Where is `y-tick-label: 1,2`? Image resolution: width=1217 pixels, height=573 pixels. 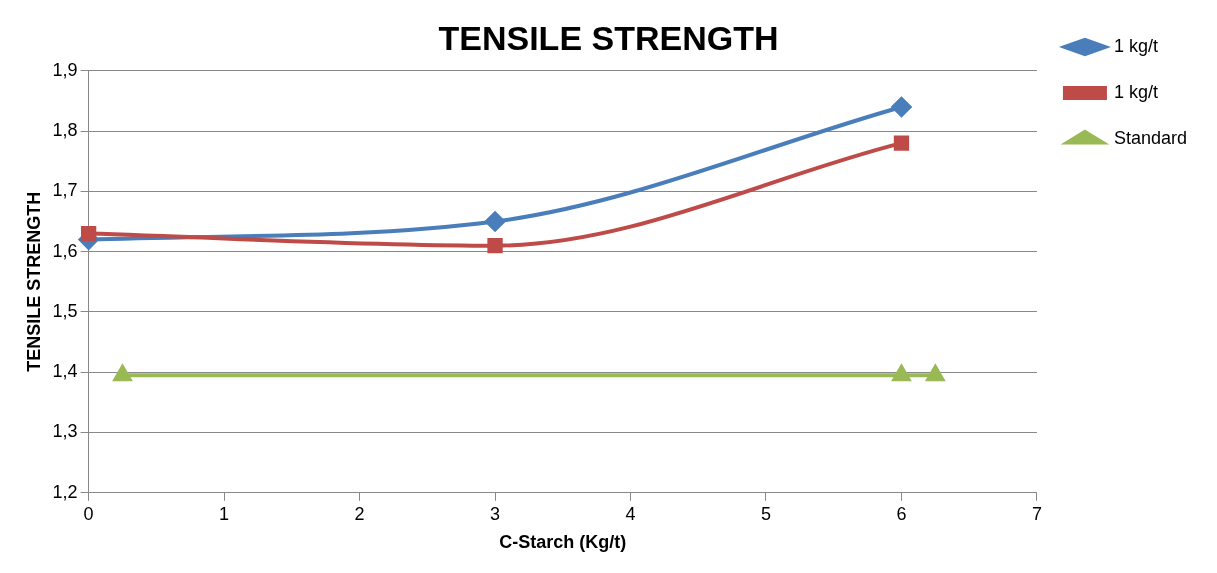 y-tick-label: 1,2 is located at coordinates (65, 491).